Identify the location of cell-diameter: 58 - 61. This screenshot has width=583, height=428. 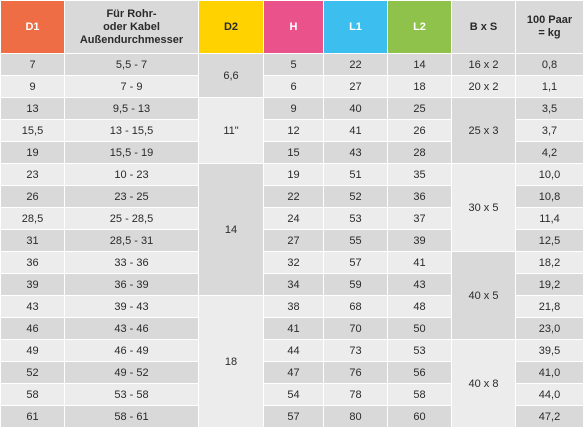
(132, 417).